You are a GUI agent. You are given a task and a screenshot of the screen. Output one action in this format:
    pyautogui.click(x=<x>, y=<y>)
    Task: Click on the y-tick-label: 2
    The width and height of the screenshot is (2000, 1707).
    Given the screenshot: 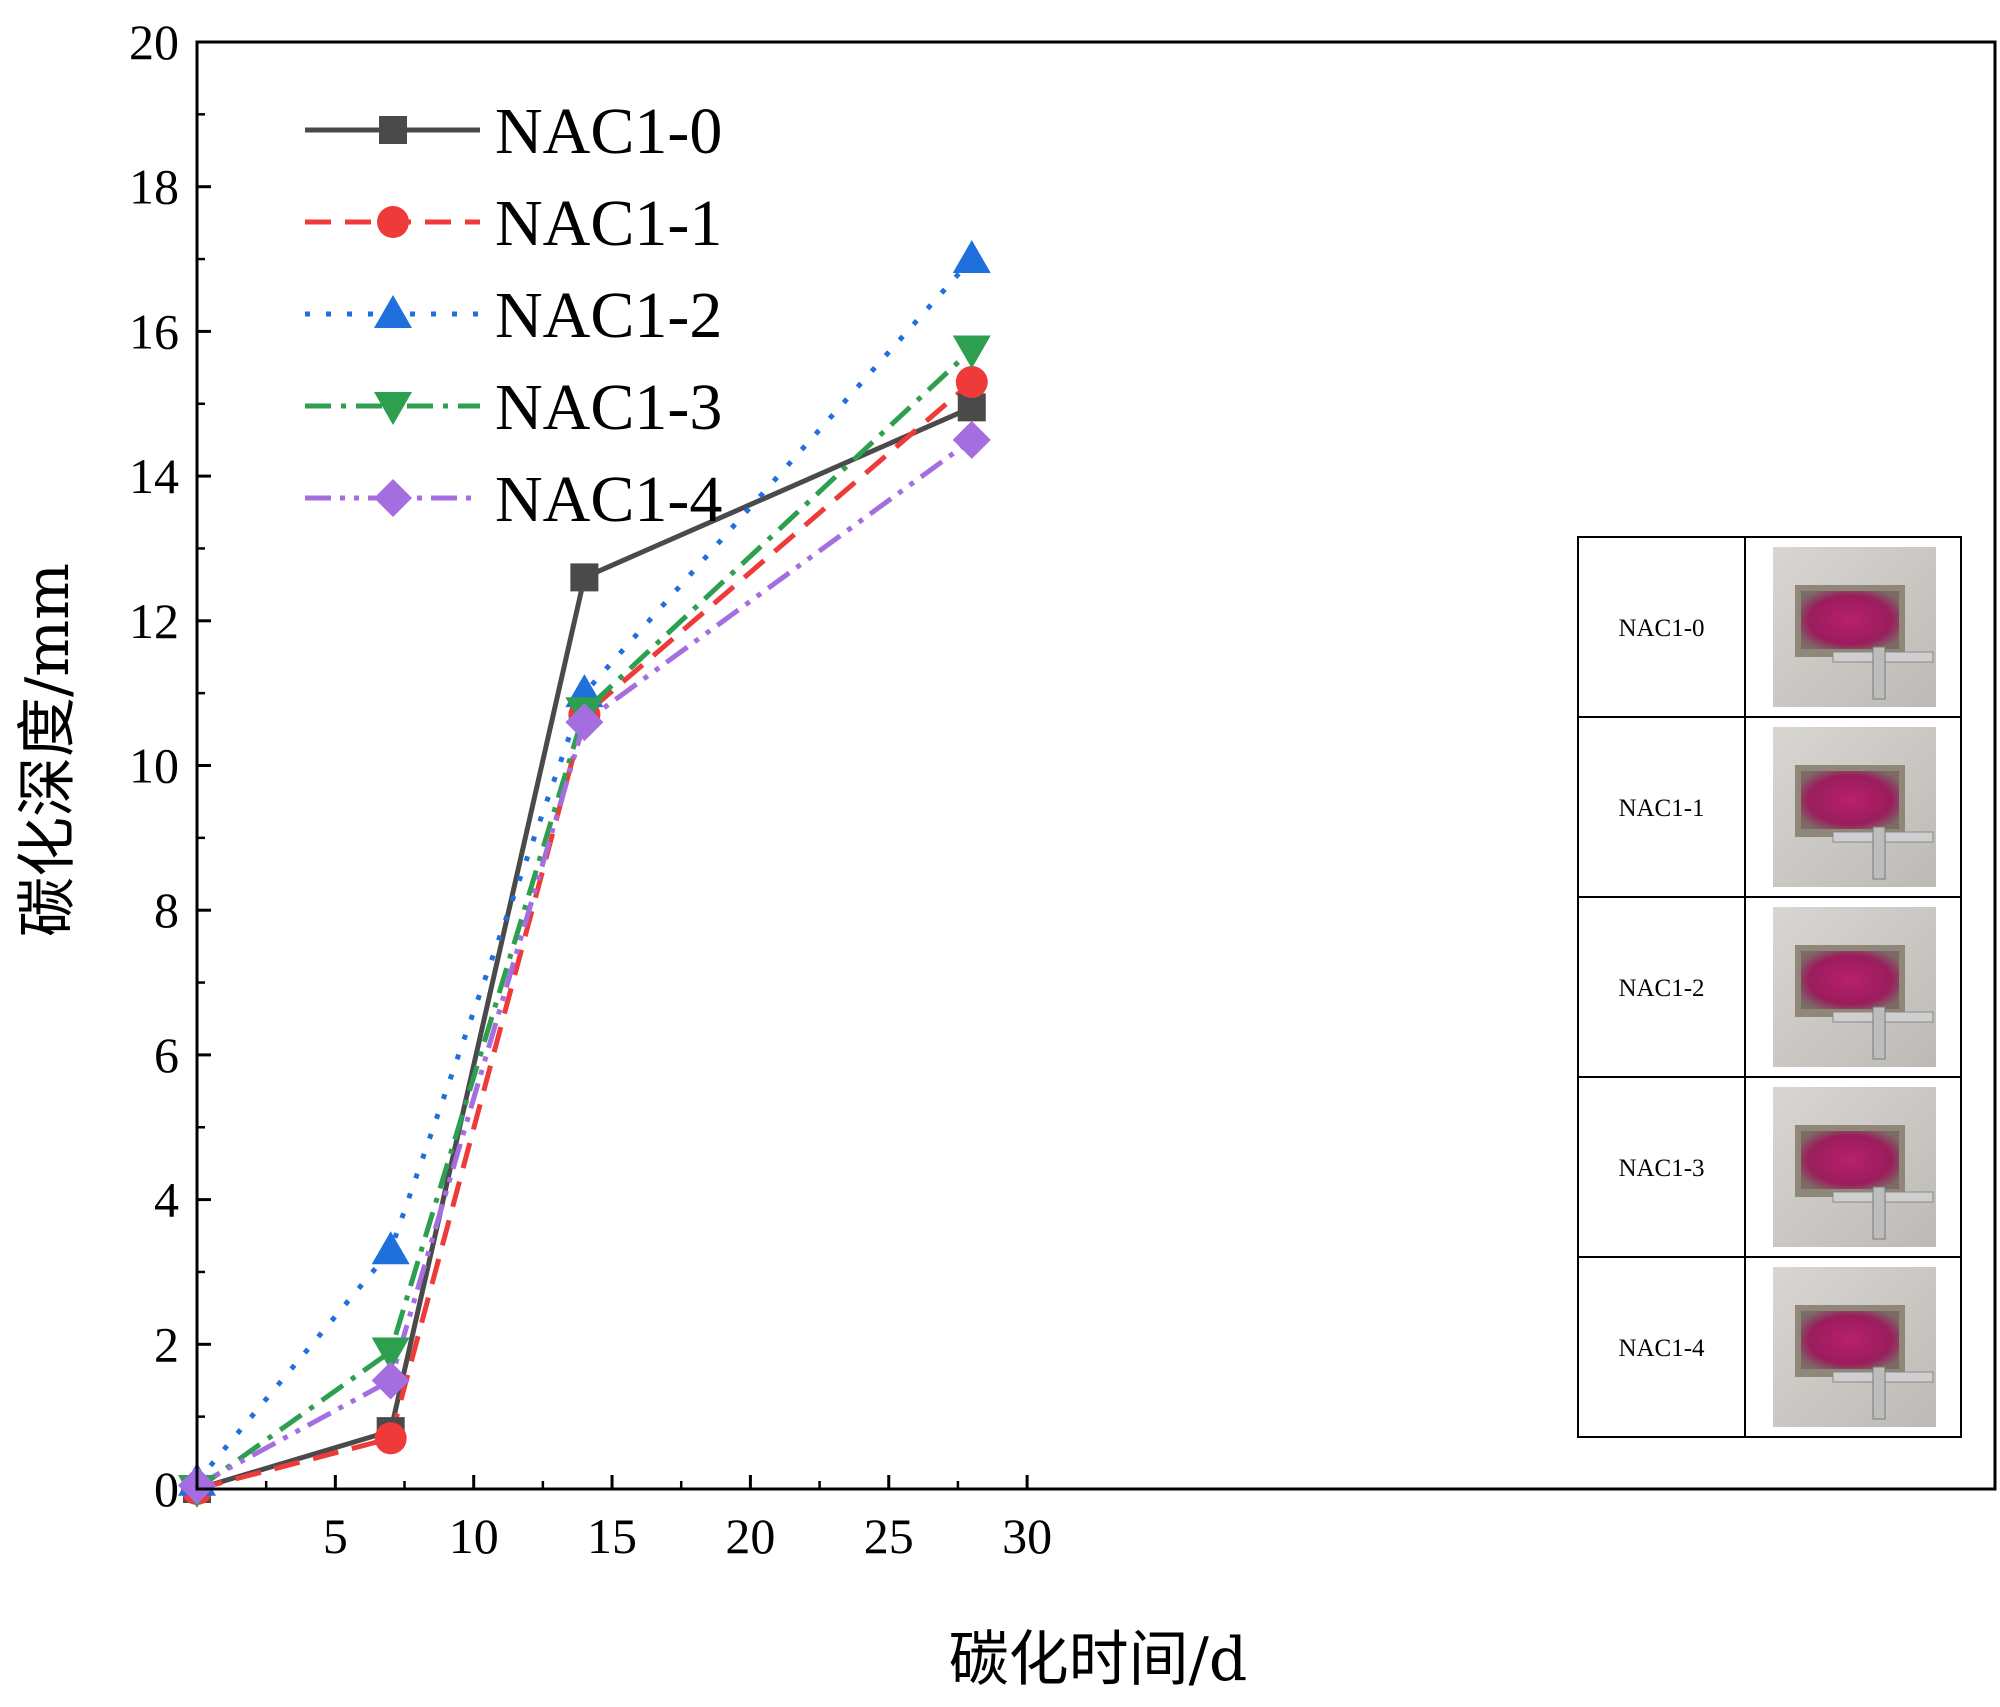 What is the action you would take?
    pyautogui.click(x=166, y=1344)
    